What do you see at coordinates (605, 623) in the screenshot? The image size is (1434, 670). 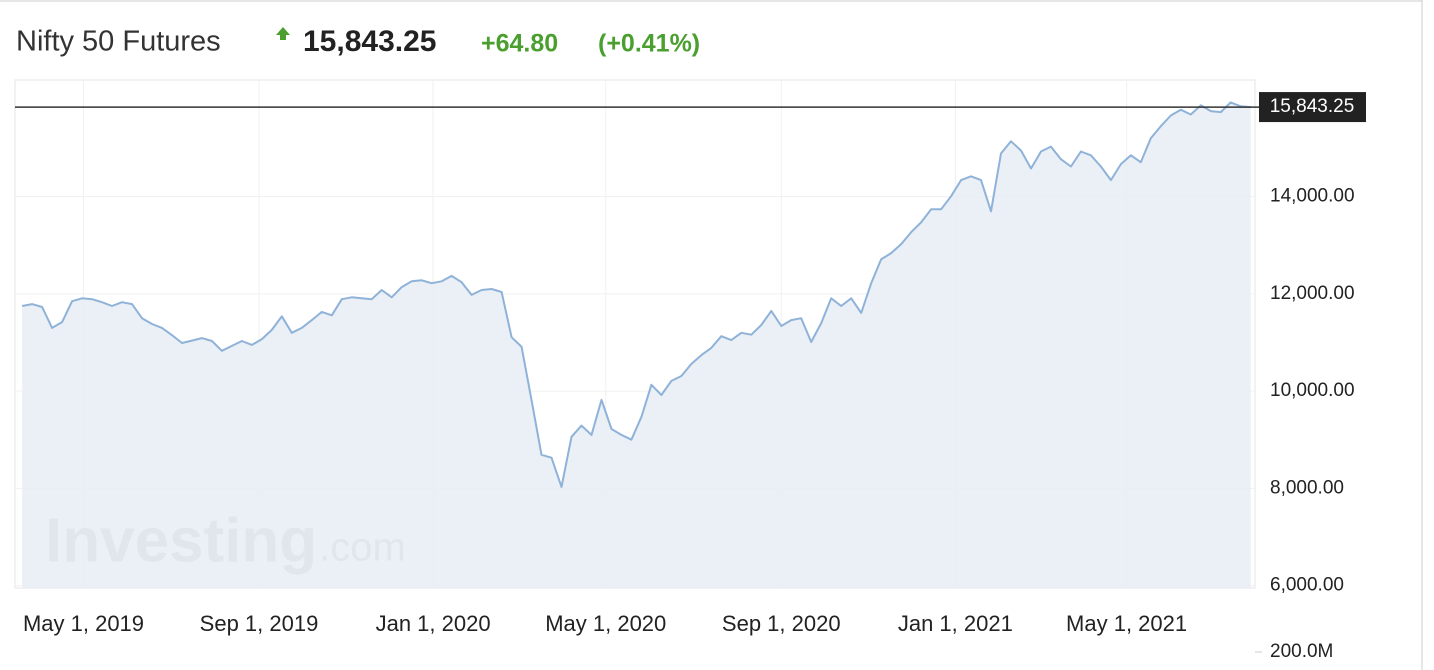 I see `x-tick-label: May 1, 2020` at bounding box center [605, 623].